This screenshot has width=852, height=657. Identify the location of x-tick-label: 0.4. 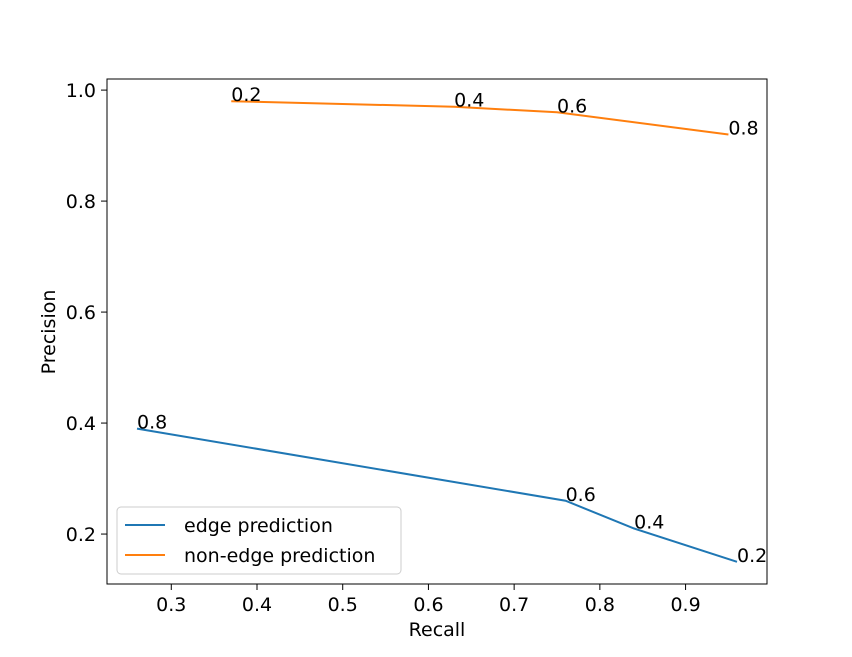
(257, 605).